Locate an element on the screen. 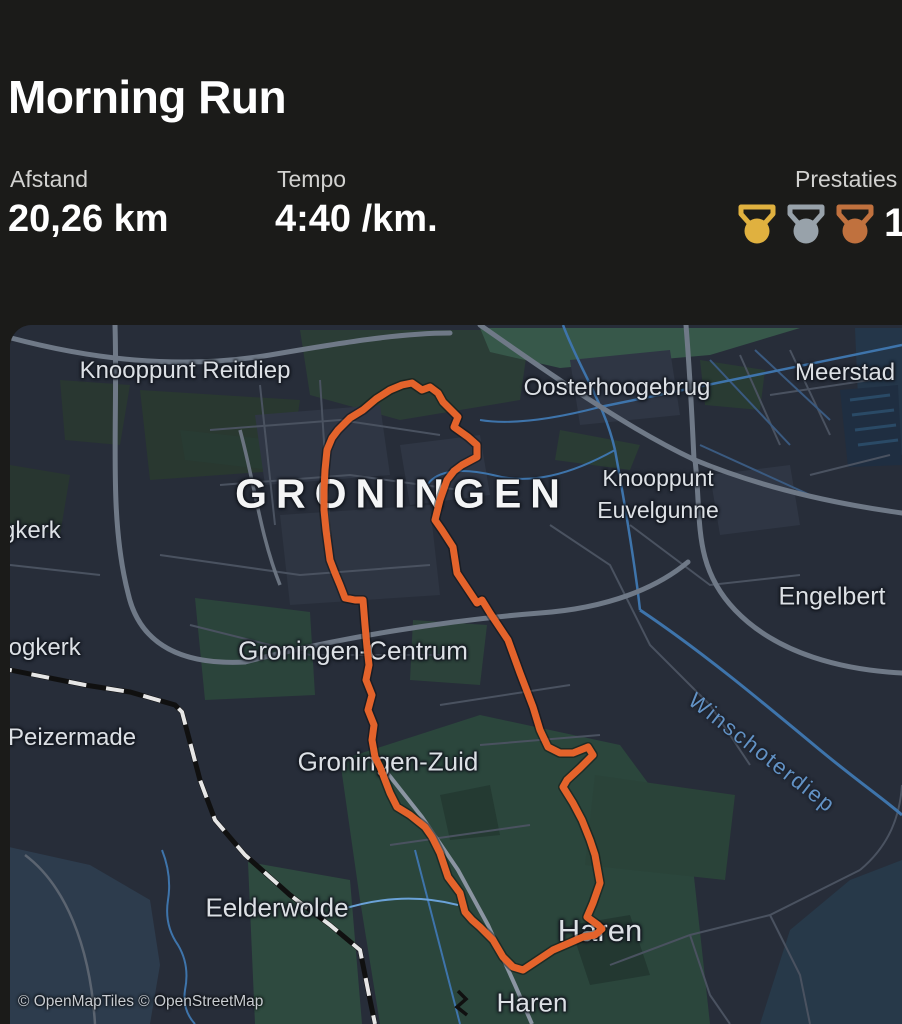 The image size is (902, 1024). label-meerstad: Meerstad is located at coordinates (845, 372).